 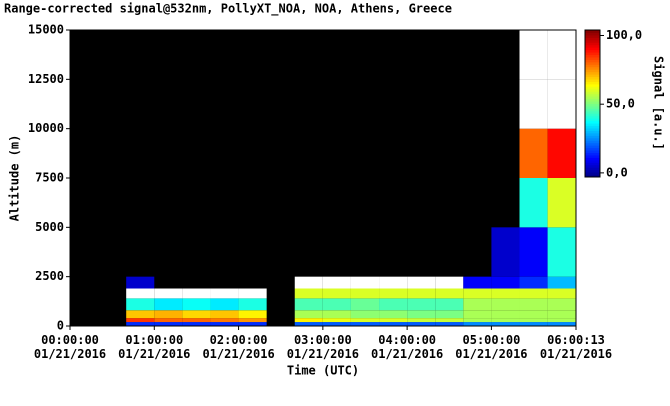 What do you see at coordinates (49, 227) in the screenshot?
I see `y-tick-label: 5000` at bounding box center [49, 227].